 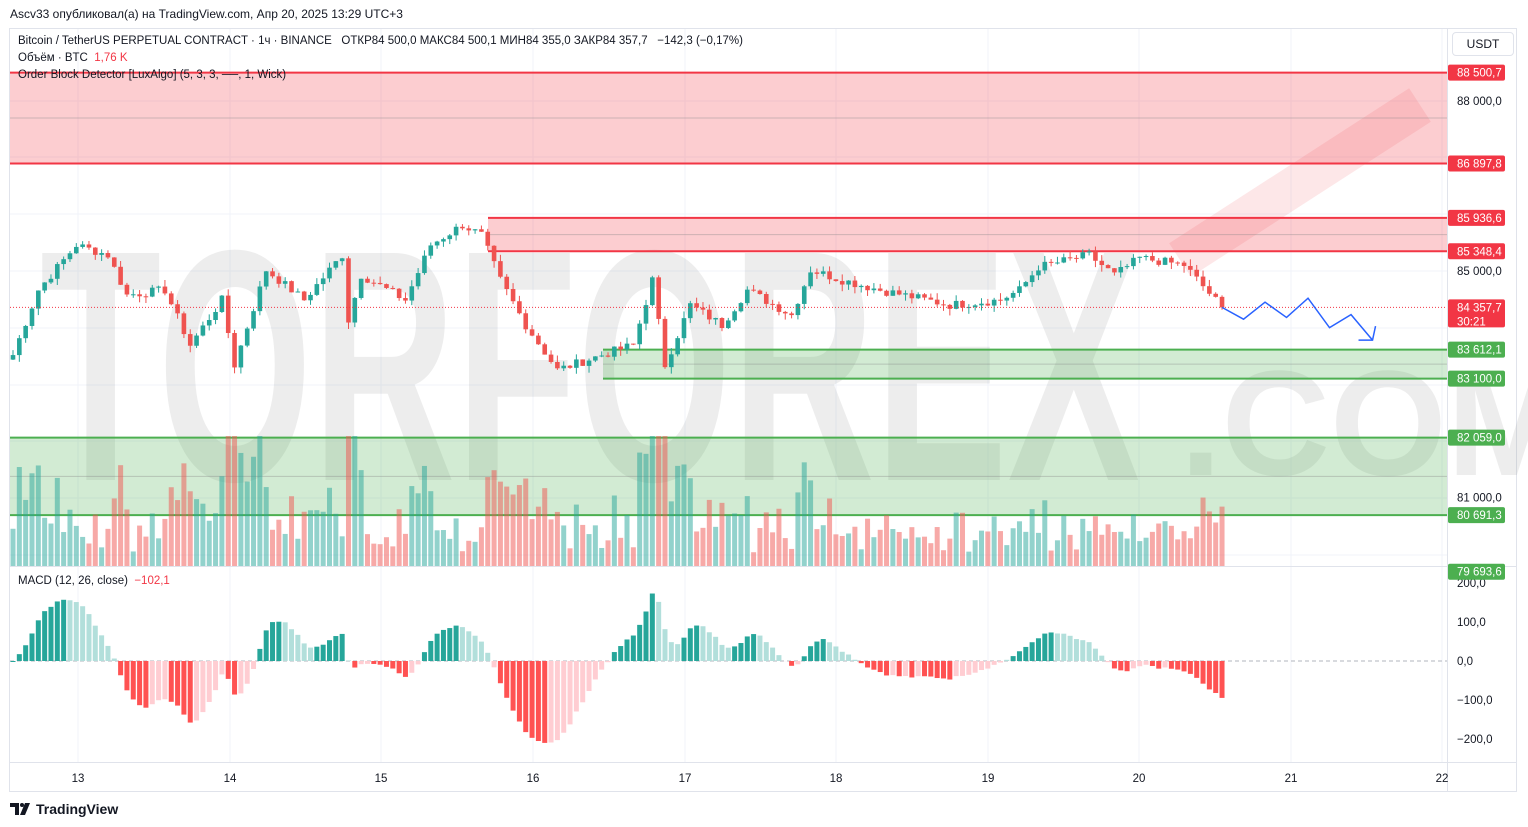 I want to click on time-axis-label: 18, so click(x=836, y=779).